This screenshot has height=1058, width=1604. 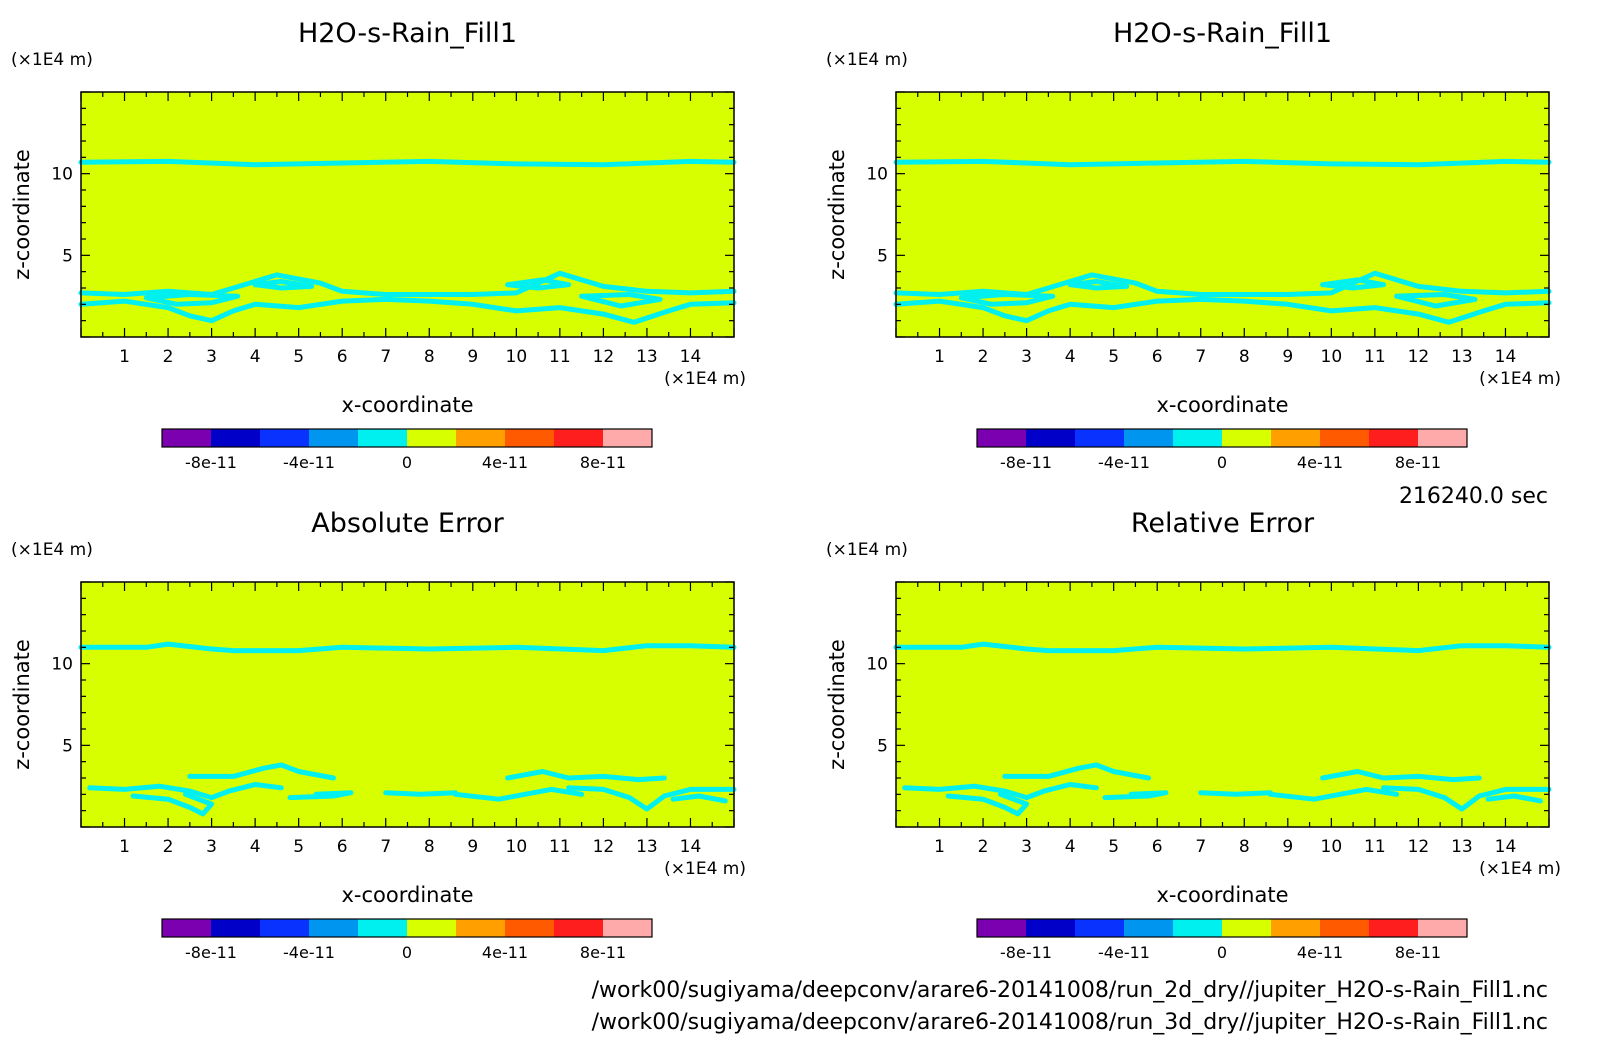 I want to click on x-tick-label: 14, so click(x=1506, y=357).